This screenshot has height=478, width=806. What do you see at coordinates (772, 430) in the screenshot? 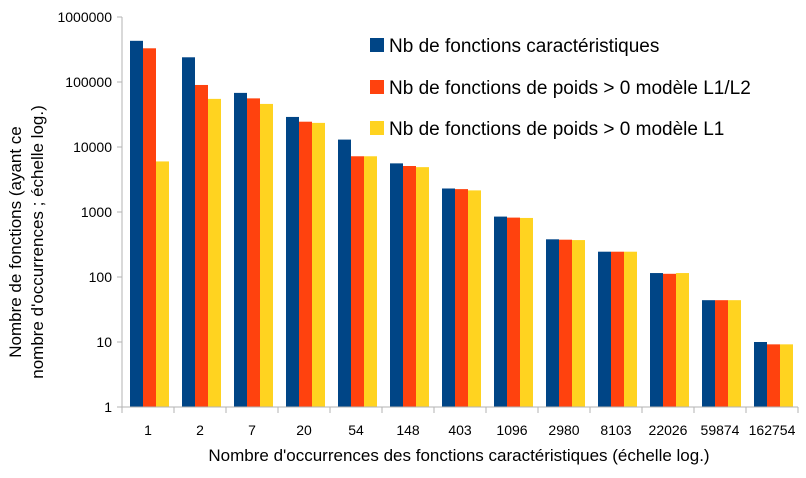
I see `x-tick-label: 162754` at bounding box center [772, 430].